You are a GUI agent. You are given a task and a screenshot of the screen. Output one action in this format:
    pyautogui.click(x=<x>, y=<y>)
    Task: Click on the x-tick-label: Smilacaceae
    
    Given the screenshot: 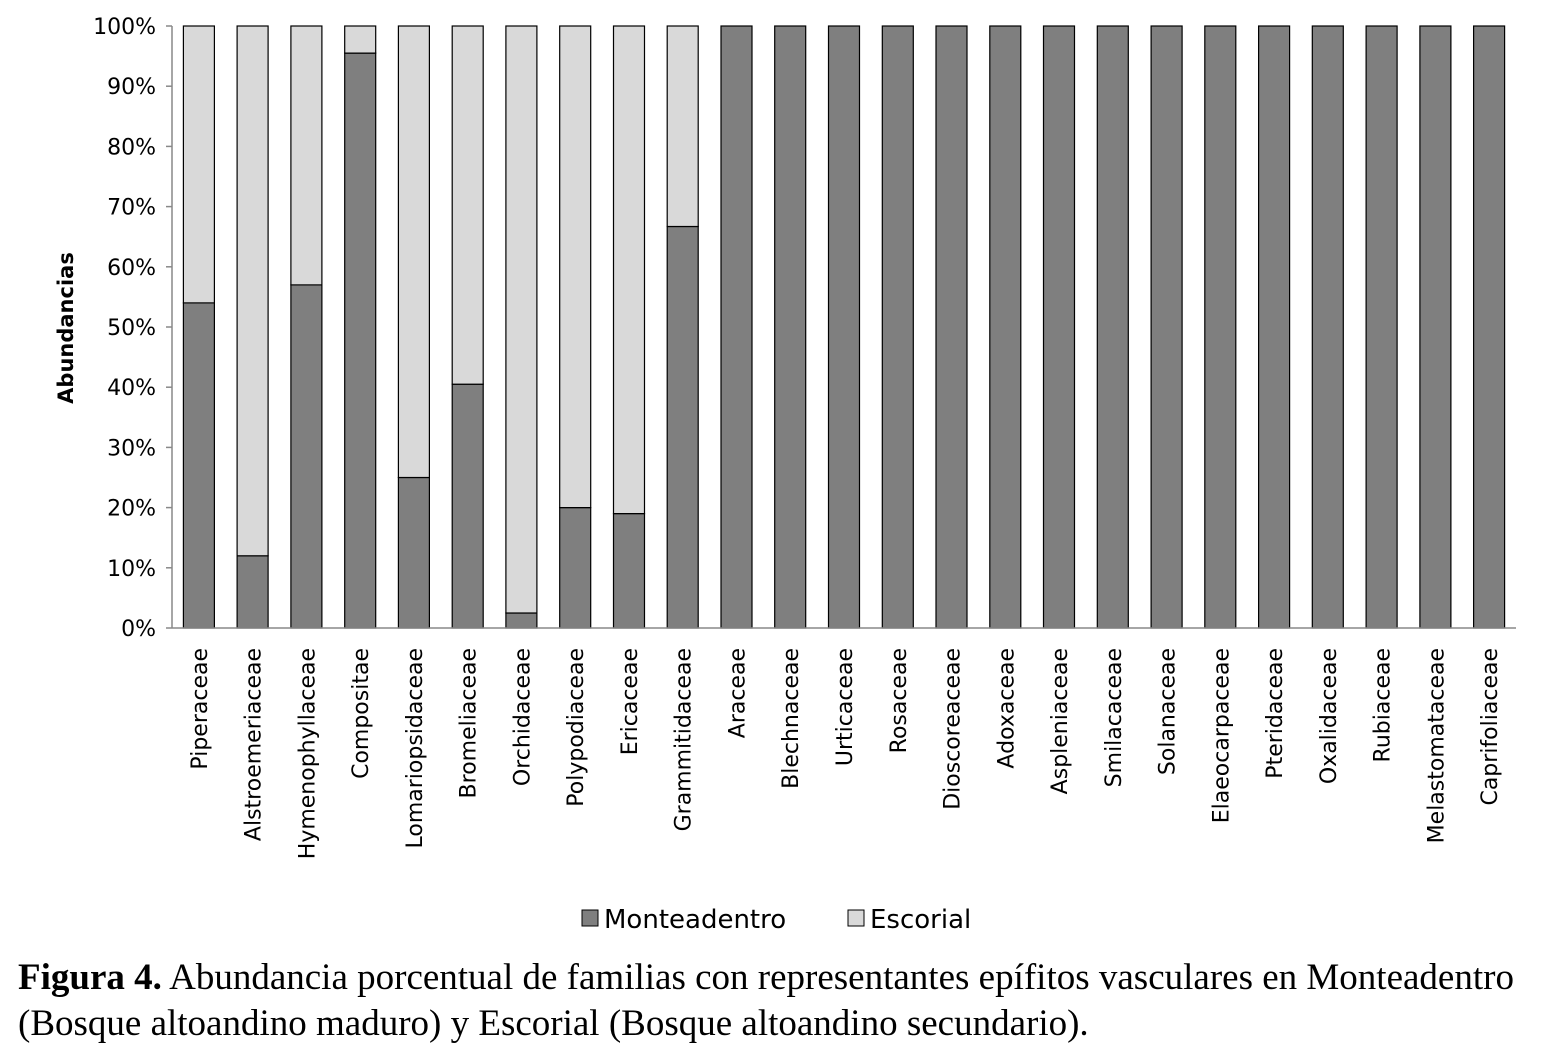 What is the action you would take?
    pyautogui.click(x=1114, y=717)
    